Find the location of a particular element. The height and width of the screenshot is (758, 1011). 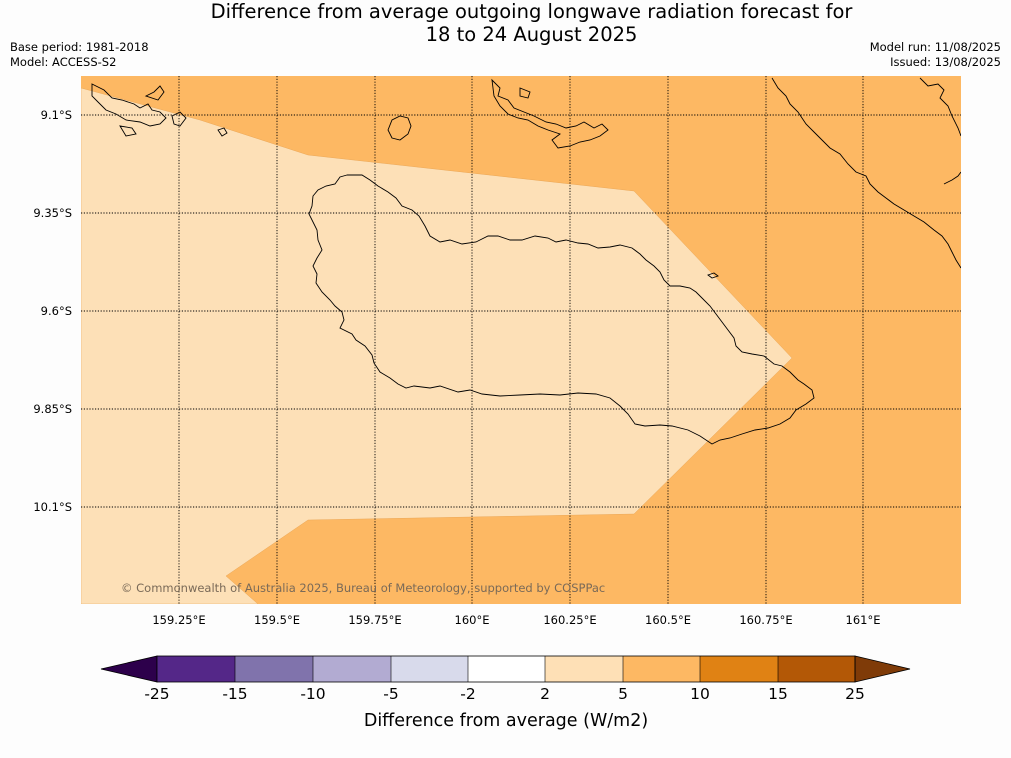

nggela-island-coastline is located at coordinates (399, 128).